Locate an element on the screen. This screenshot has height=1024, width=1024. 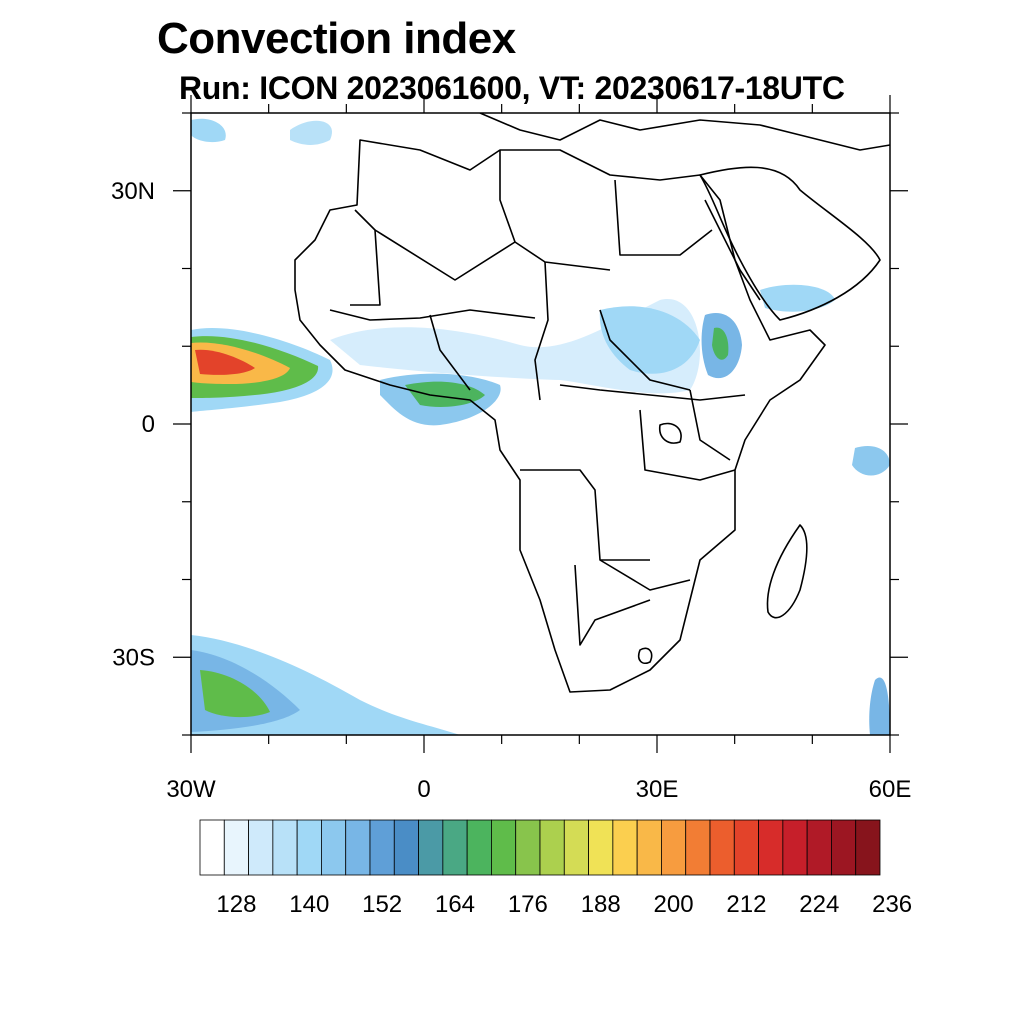
shade-south-atlantic-core is located at coordinates (235, 694).